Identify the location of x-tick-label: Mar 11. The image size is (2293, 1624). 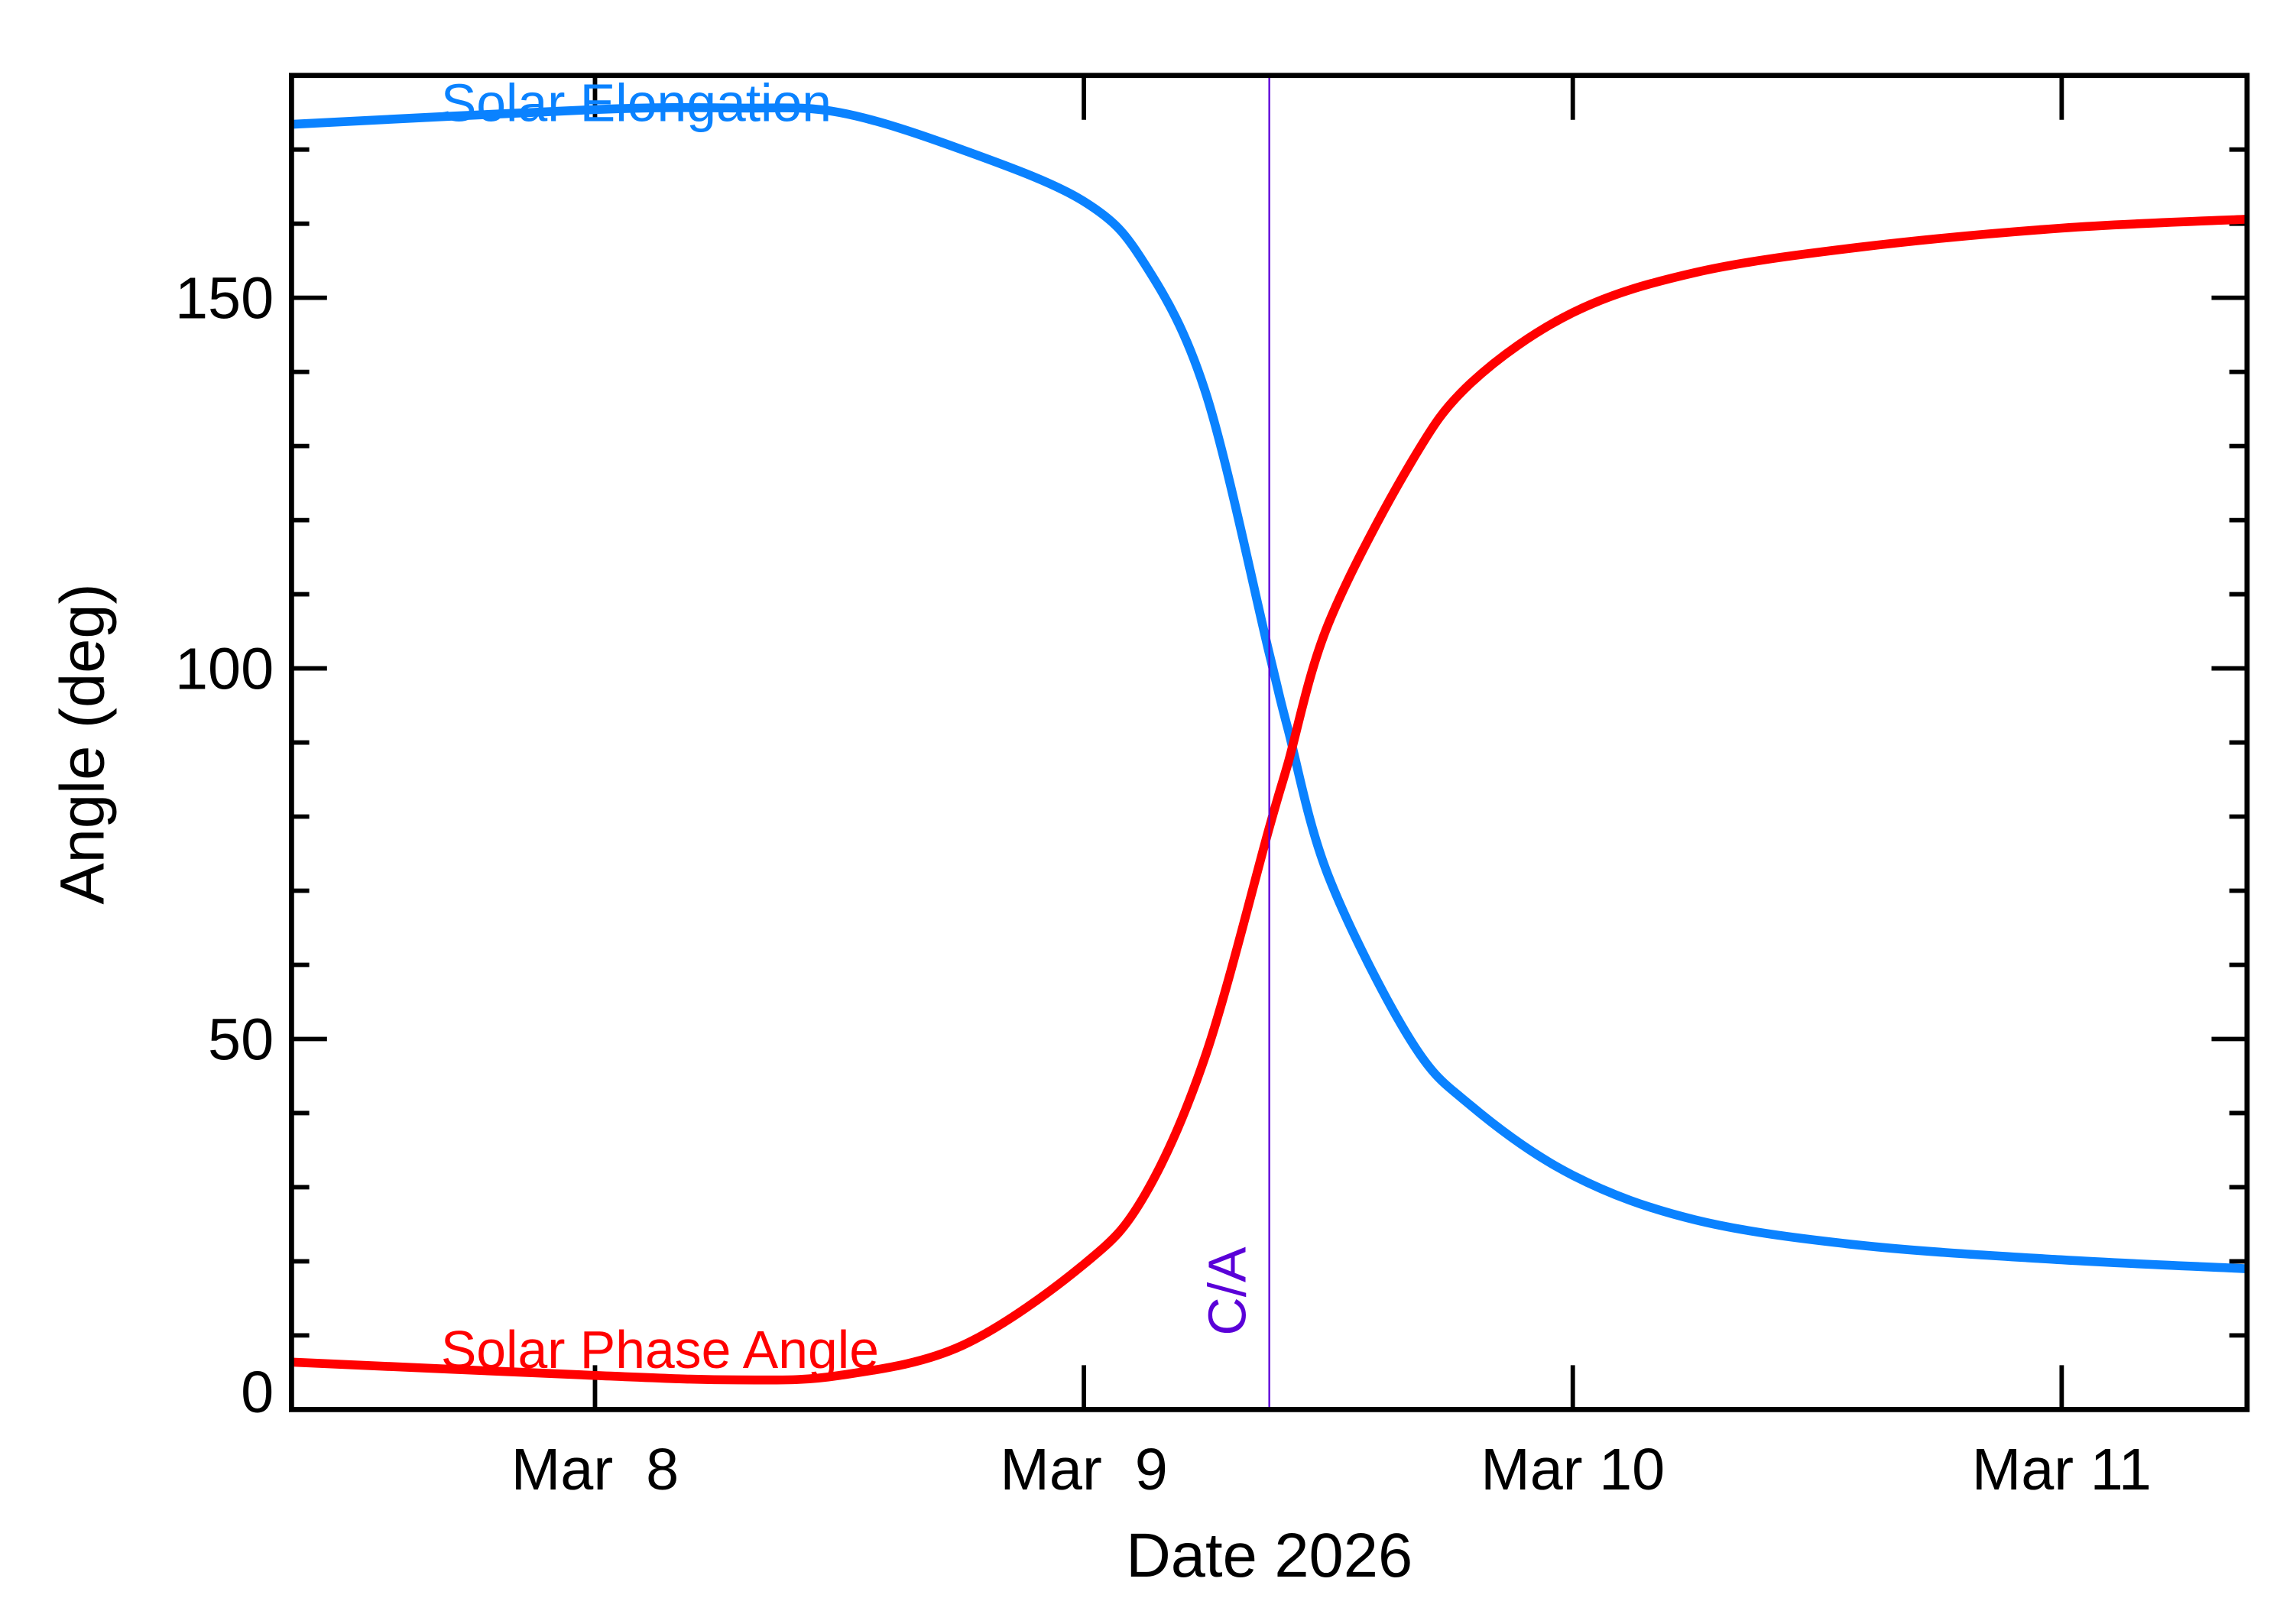
(2062, 1469).